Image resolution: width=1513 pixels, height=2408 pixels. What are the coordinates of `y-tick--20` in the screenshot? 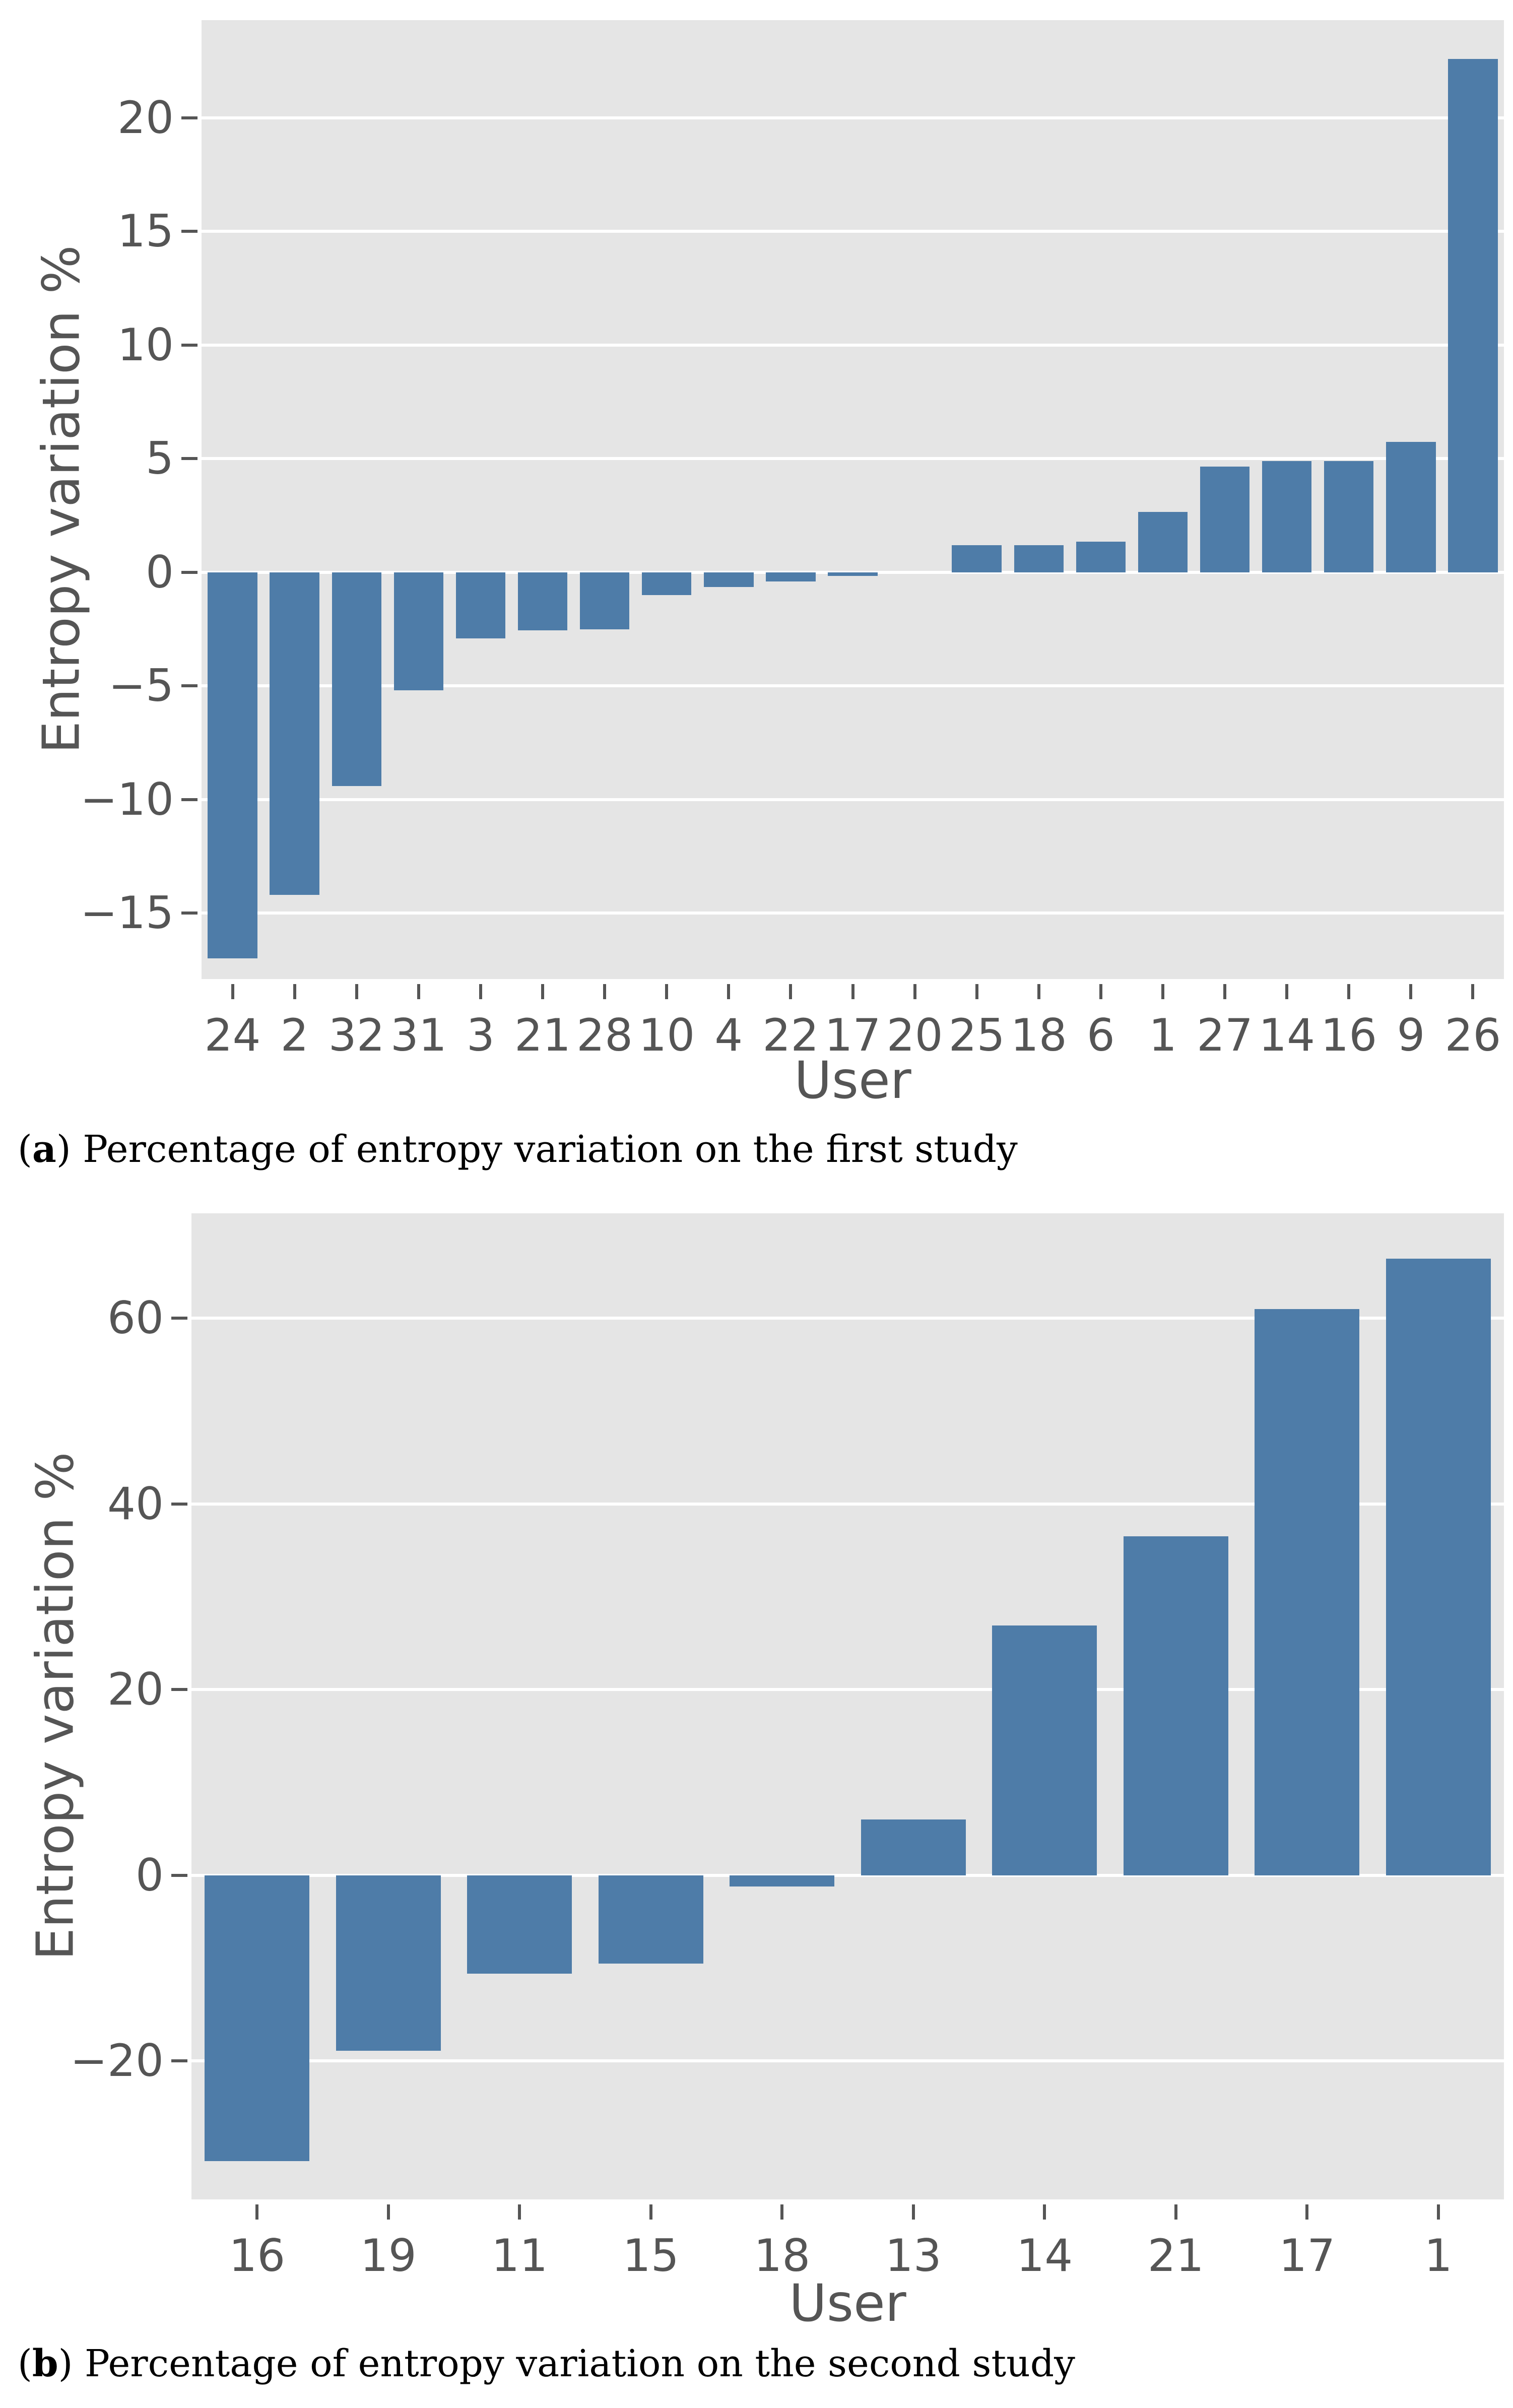 It's located at (179, 2061).